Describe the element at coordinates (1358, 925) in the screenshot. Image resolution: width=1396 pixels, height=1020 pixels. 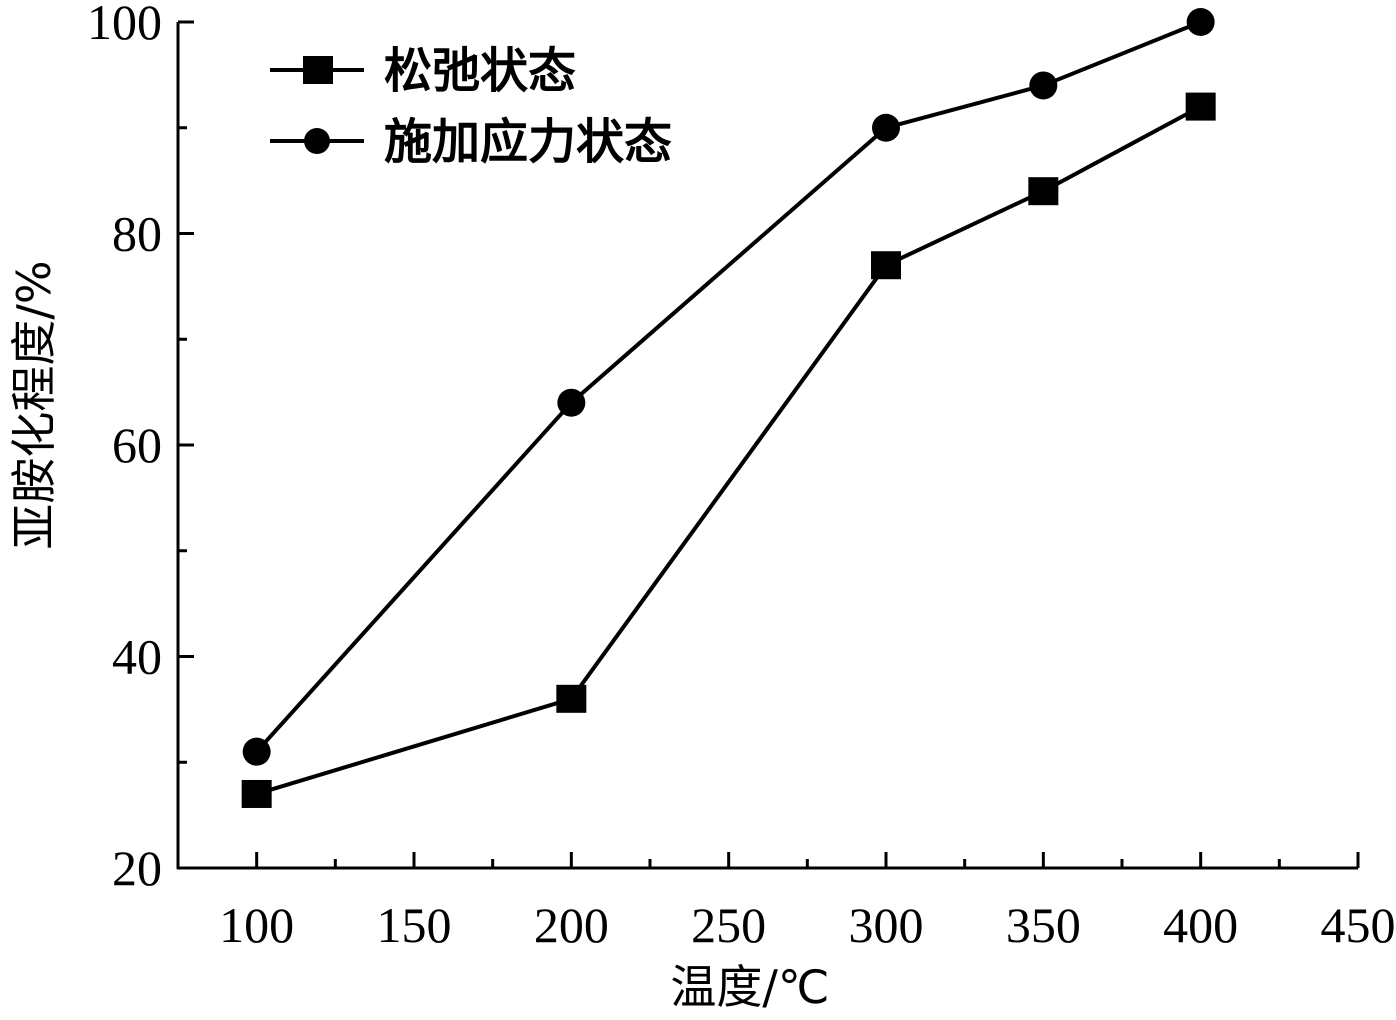
I see `x-tick-label: 450` at that location.